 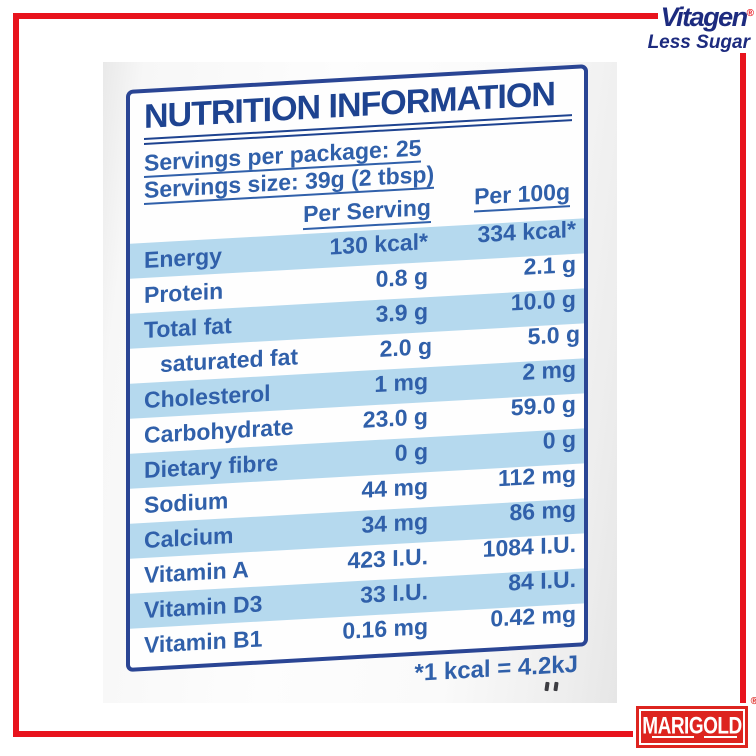 I want to click on marigold-logo-inner: MARIGOLD, so click(x=692, y=727).